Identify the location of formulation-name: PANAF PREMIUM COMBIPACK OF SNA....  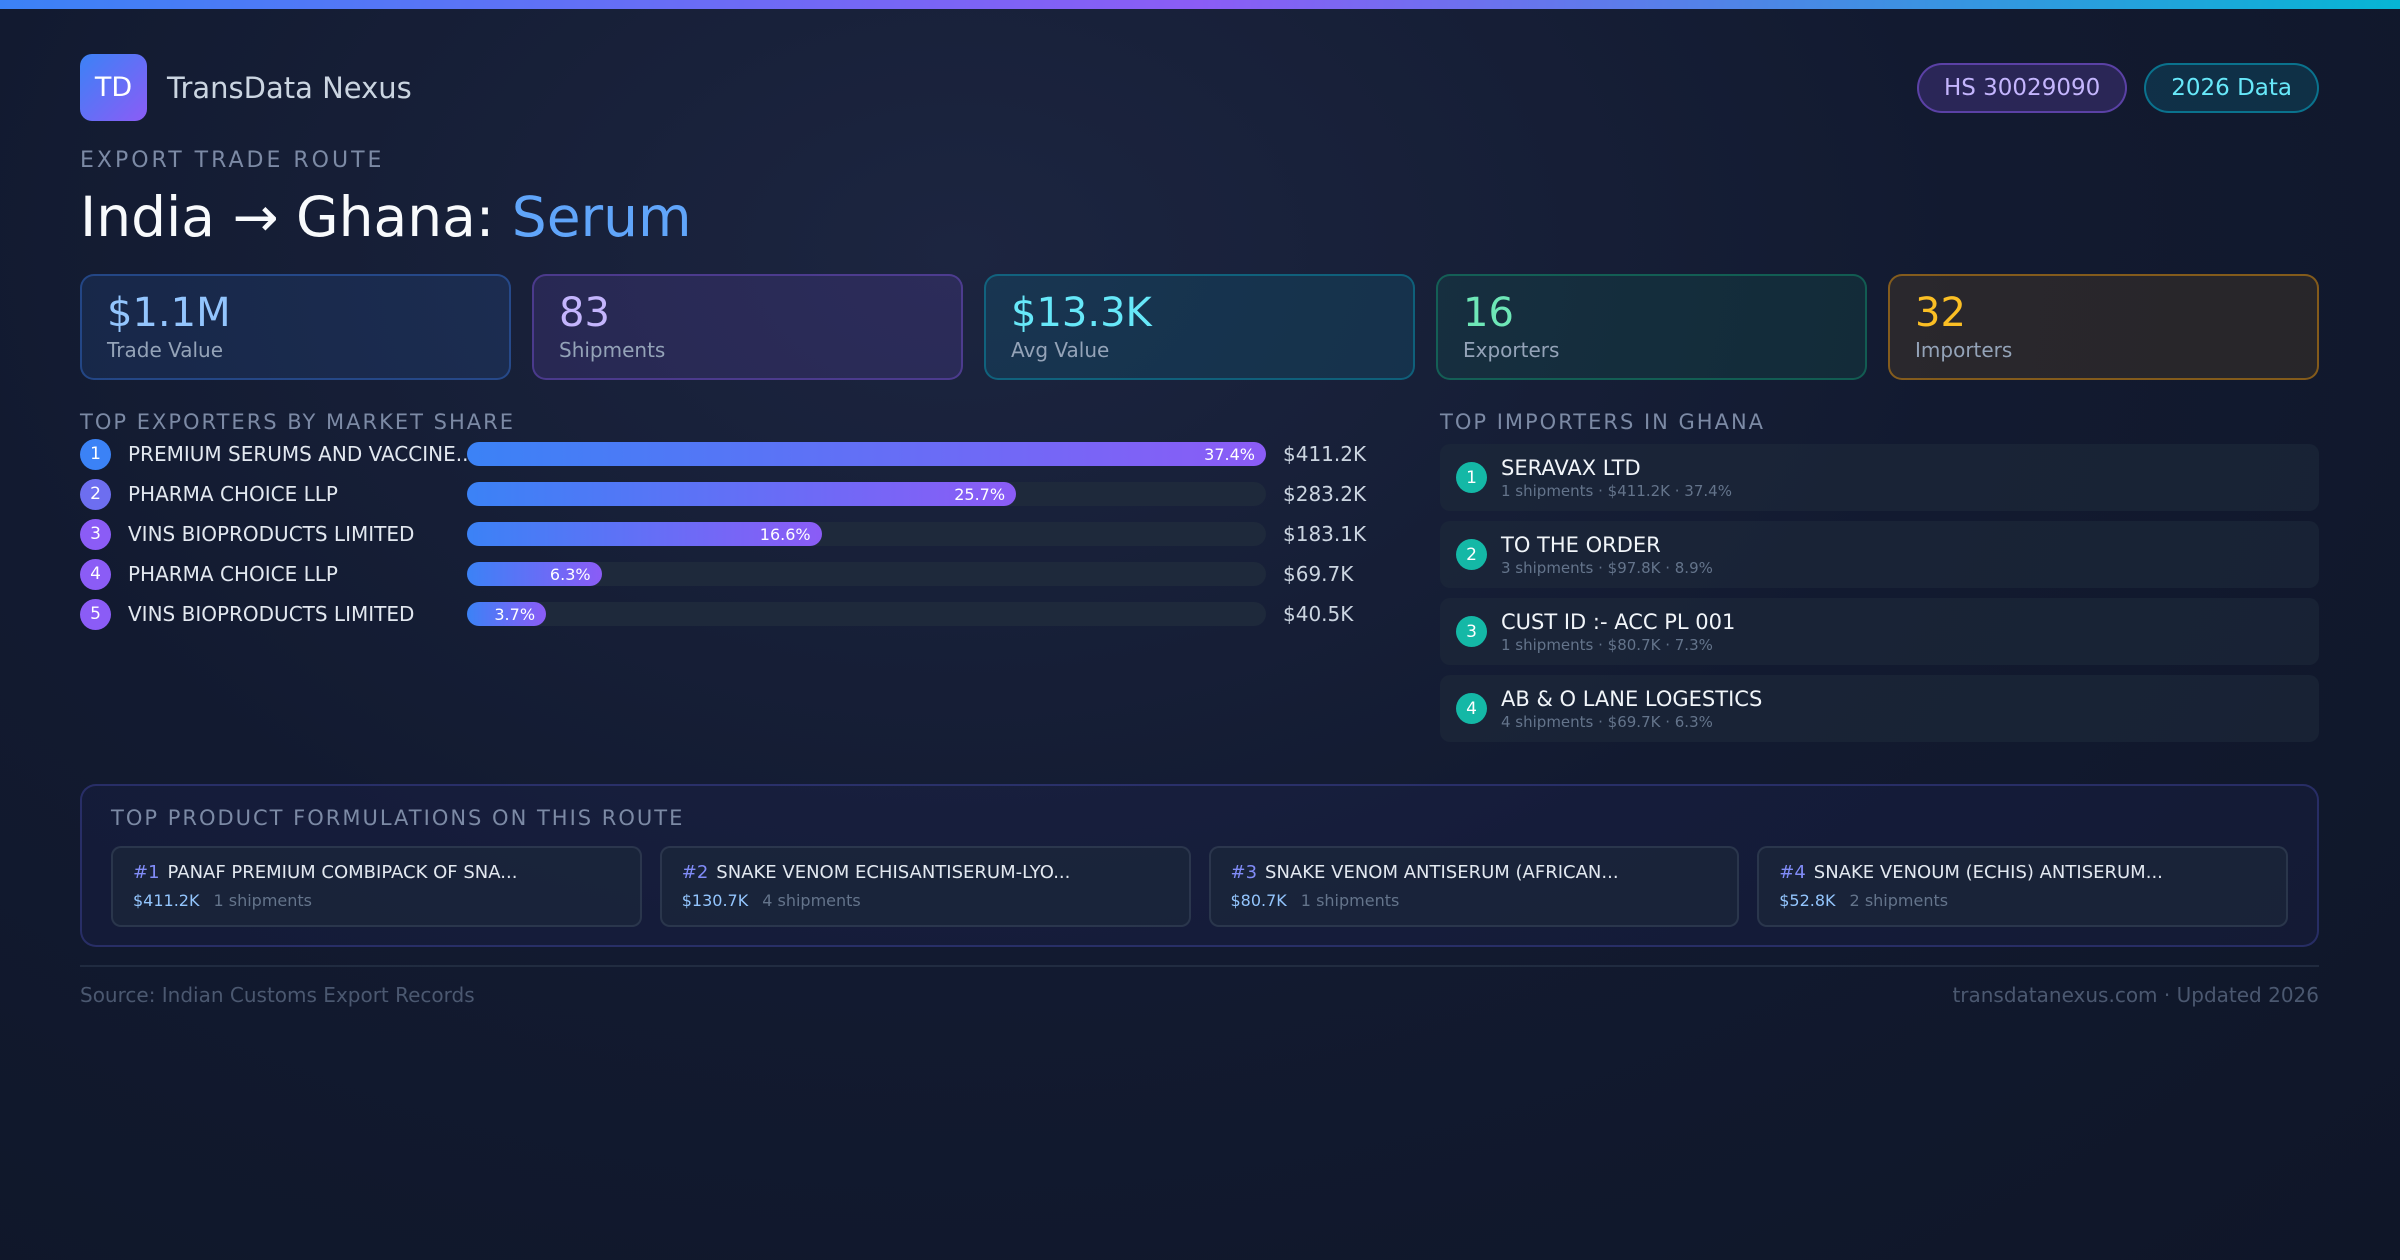
(342, 872).